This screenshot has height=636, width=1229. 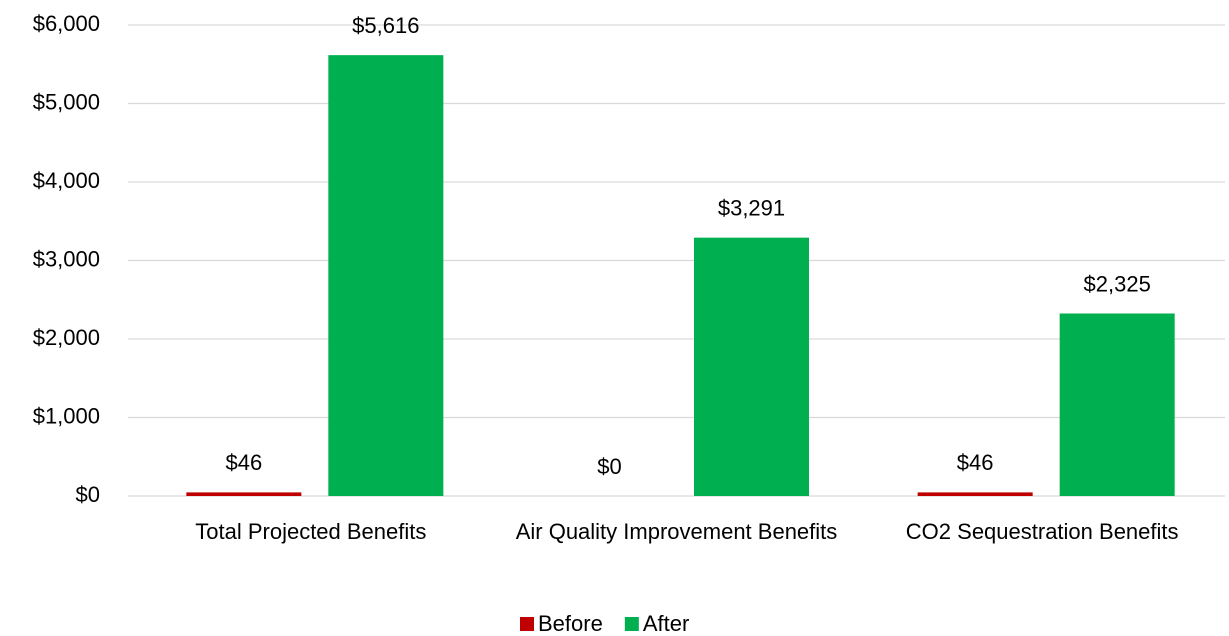 What do you see at coordinates (88, 494) in the screenshot?
I see `y-tick-label: $0` at bounding box center [88, 494].